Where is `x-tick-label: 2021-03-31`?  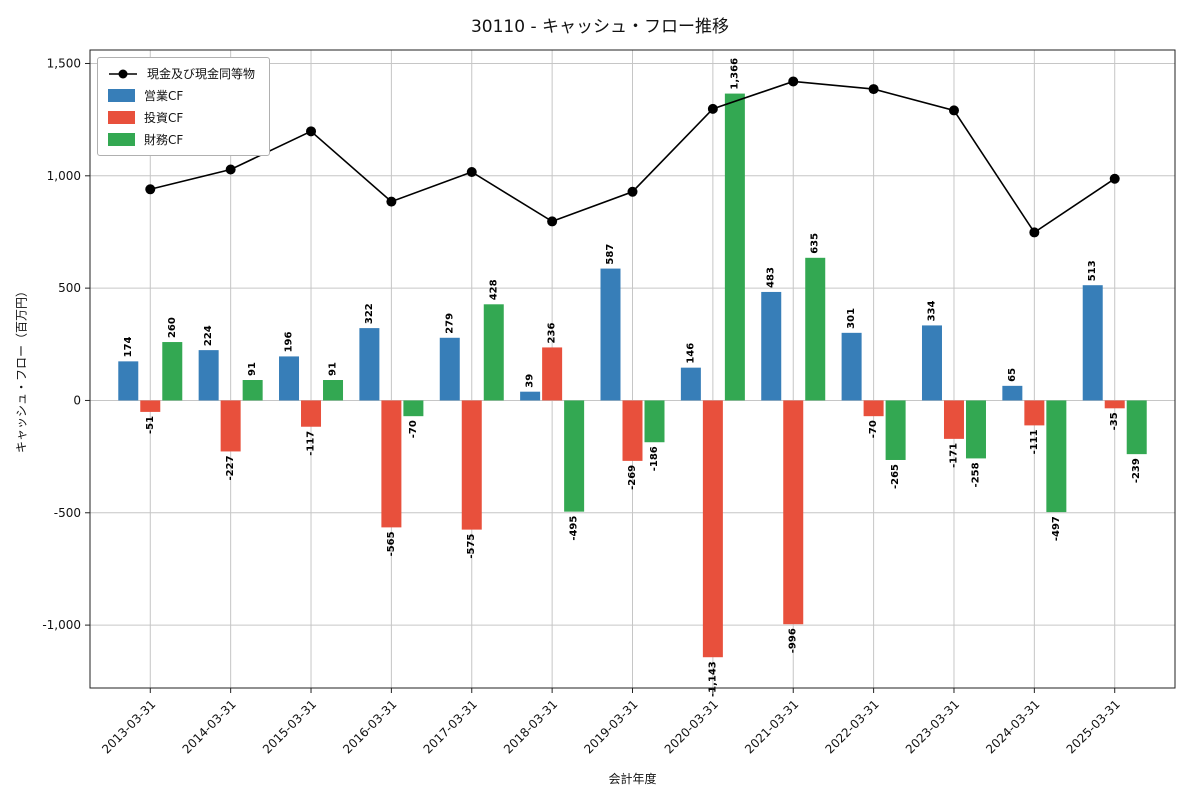
x-tick-label: 2021-03-31 is located at coordinates (771, 726).